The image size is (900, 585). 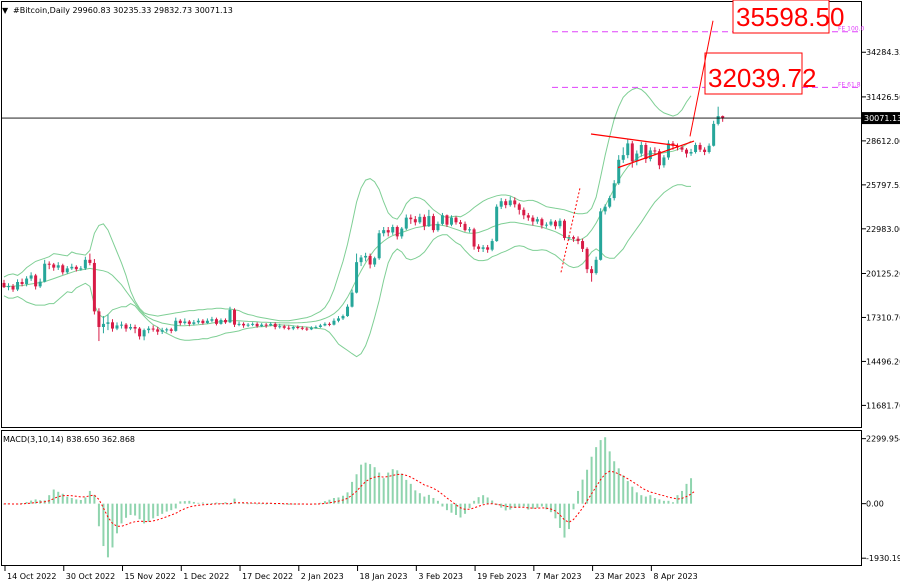 I want to click on triangle-lower-line, so click(x=656, y=154).